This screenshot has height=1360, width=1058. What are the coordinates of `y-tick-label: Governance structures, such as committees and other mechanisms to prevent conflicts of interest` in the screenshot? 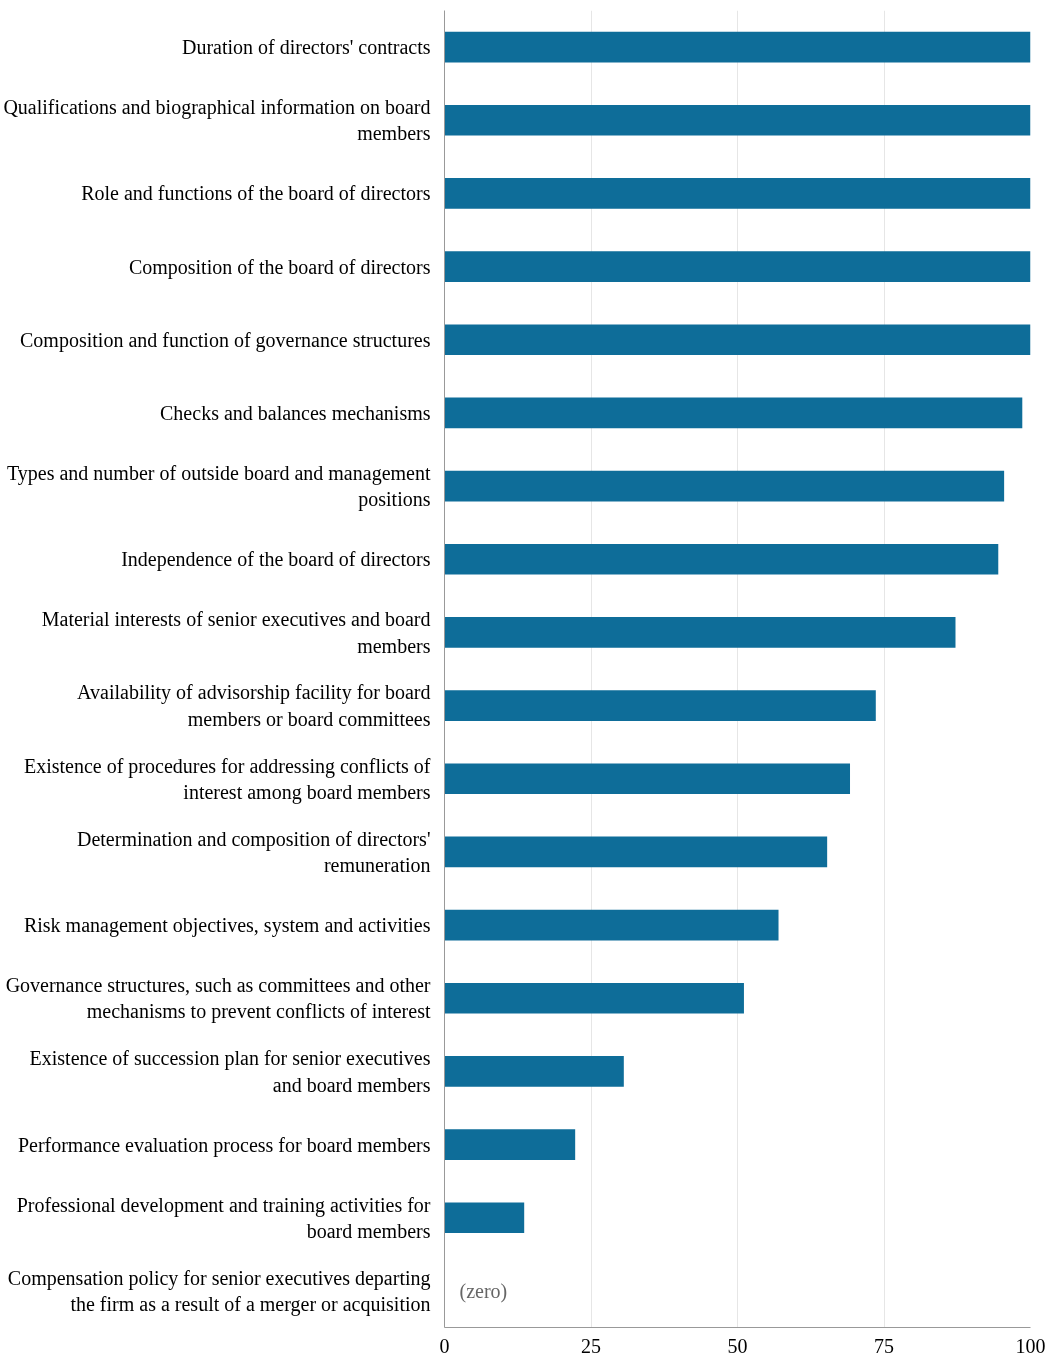 It's located at (218, 999).